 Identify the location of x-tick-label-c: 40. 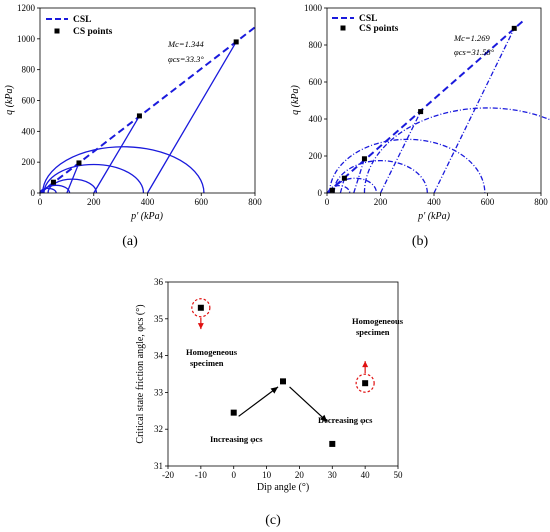
(366, 475).